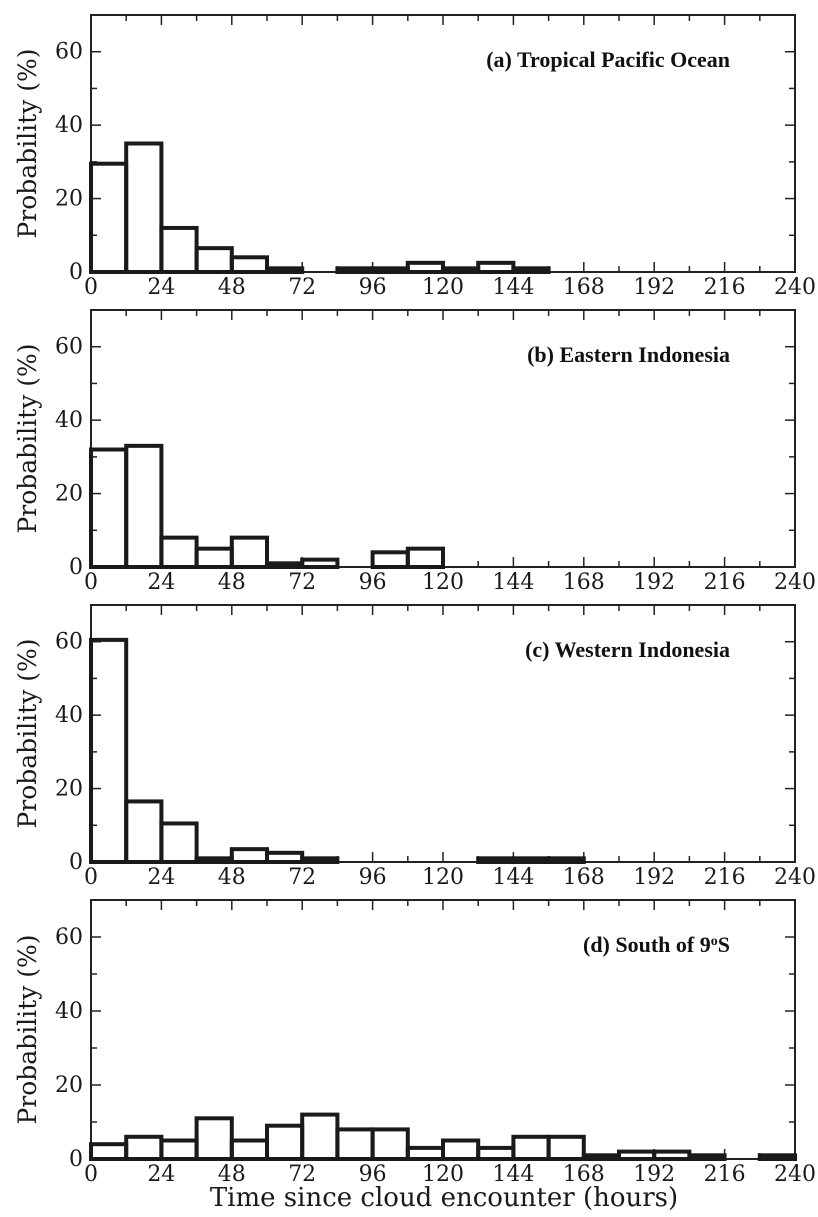  Describe the element at coordinates (161, 877) in the screenshot. I see `x-tick-label-c: 24` at that location.